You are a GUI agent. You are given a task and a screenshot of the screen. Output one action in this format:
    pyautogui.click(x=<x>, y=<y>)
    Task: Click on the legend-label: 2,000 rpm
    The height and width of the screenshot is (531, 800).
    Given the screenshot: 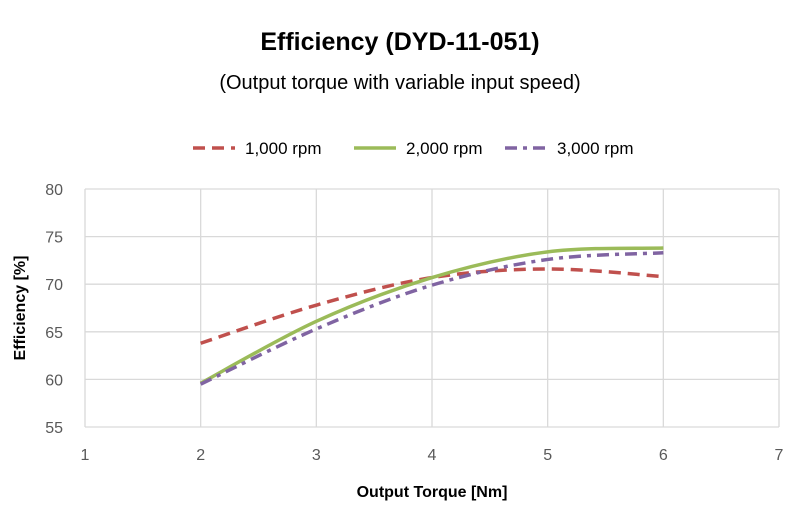 What is the action you would take?
    pyautogui.click(x=444, y=148)
    